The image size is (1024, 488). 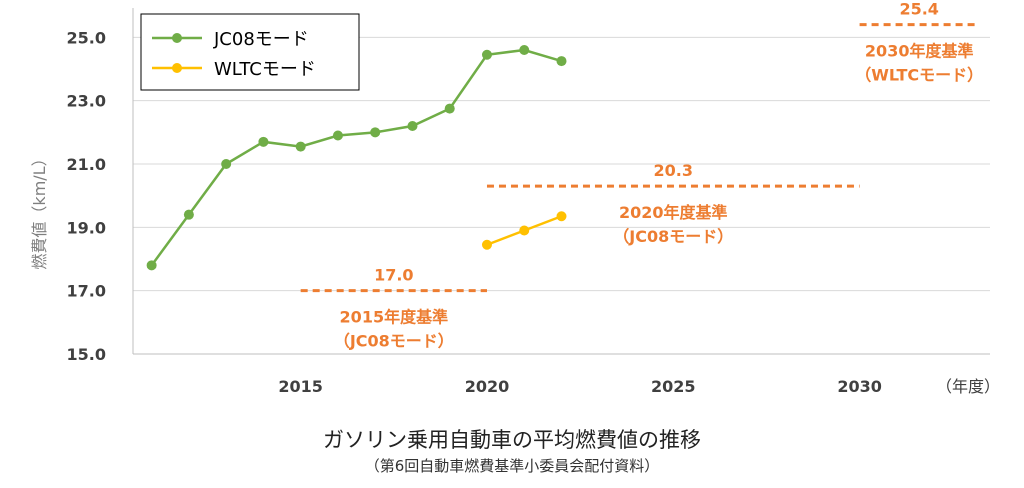 What do you see at coordinates (673, 212) in the screenshot?
I see `target-name-label: 2020年度基準` at bounding box center [673, 212].